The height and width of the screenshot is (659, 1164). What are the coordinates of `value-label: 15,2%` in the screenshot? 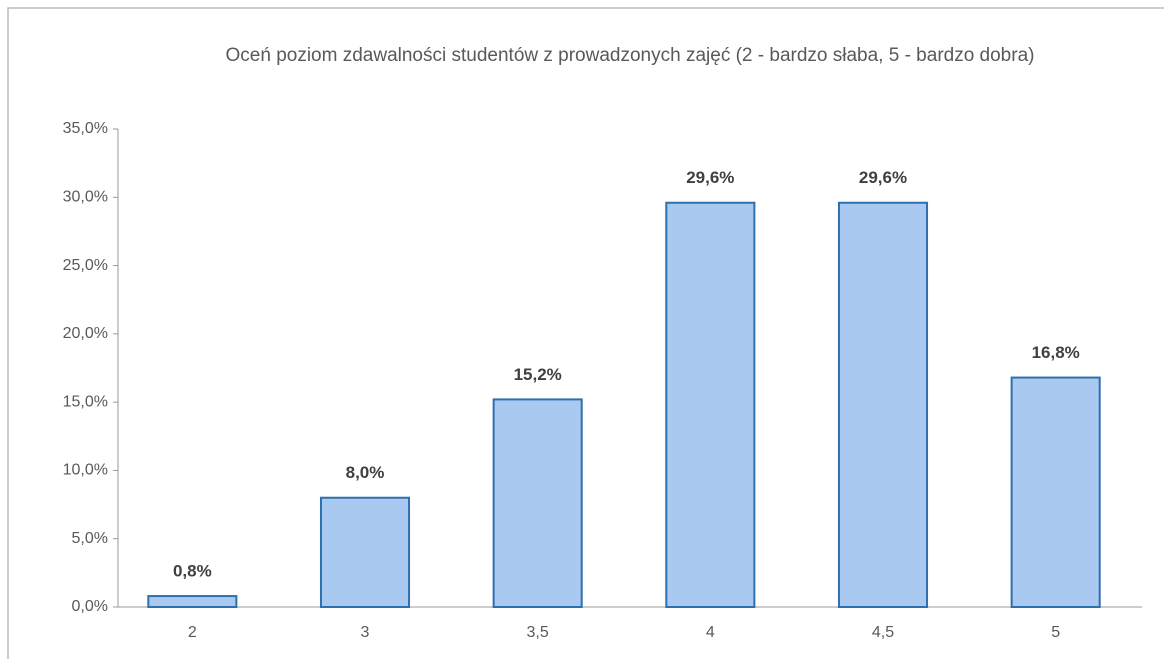 It's located at (538, 374).